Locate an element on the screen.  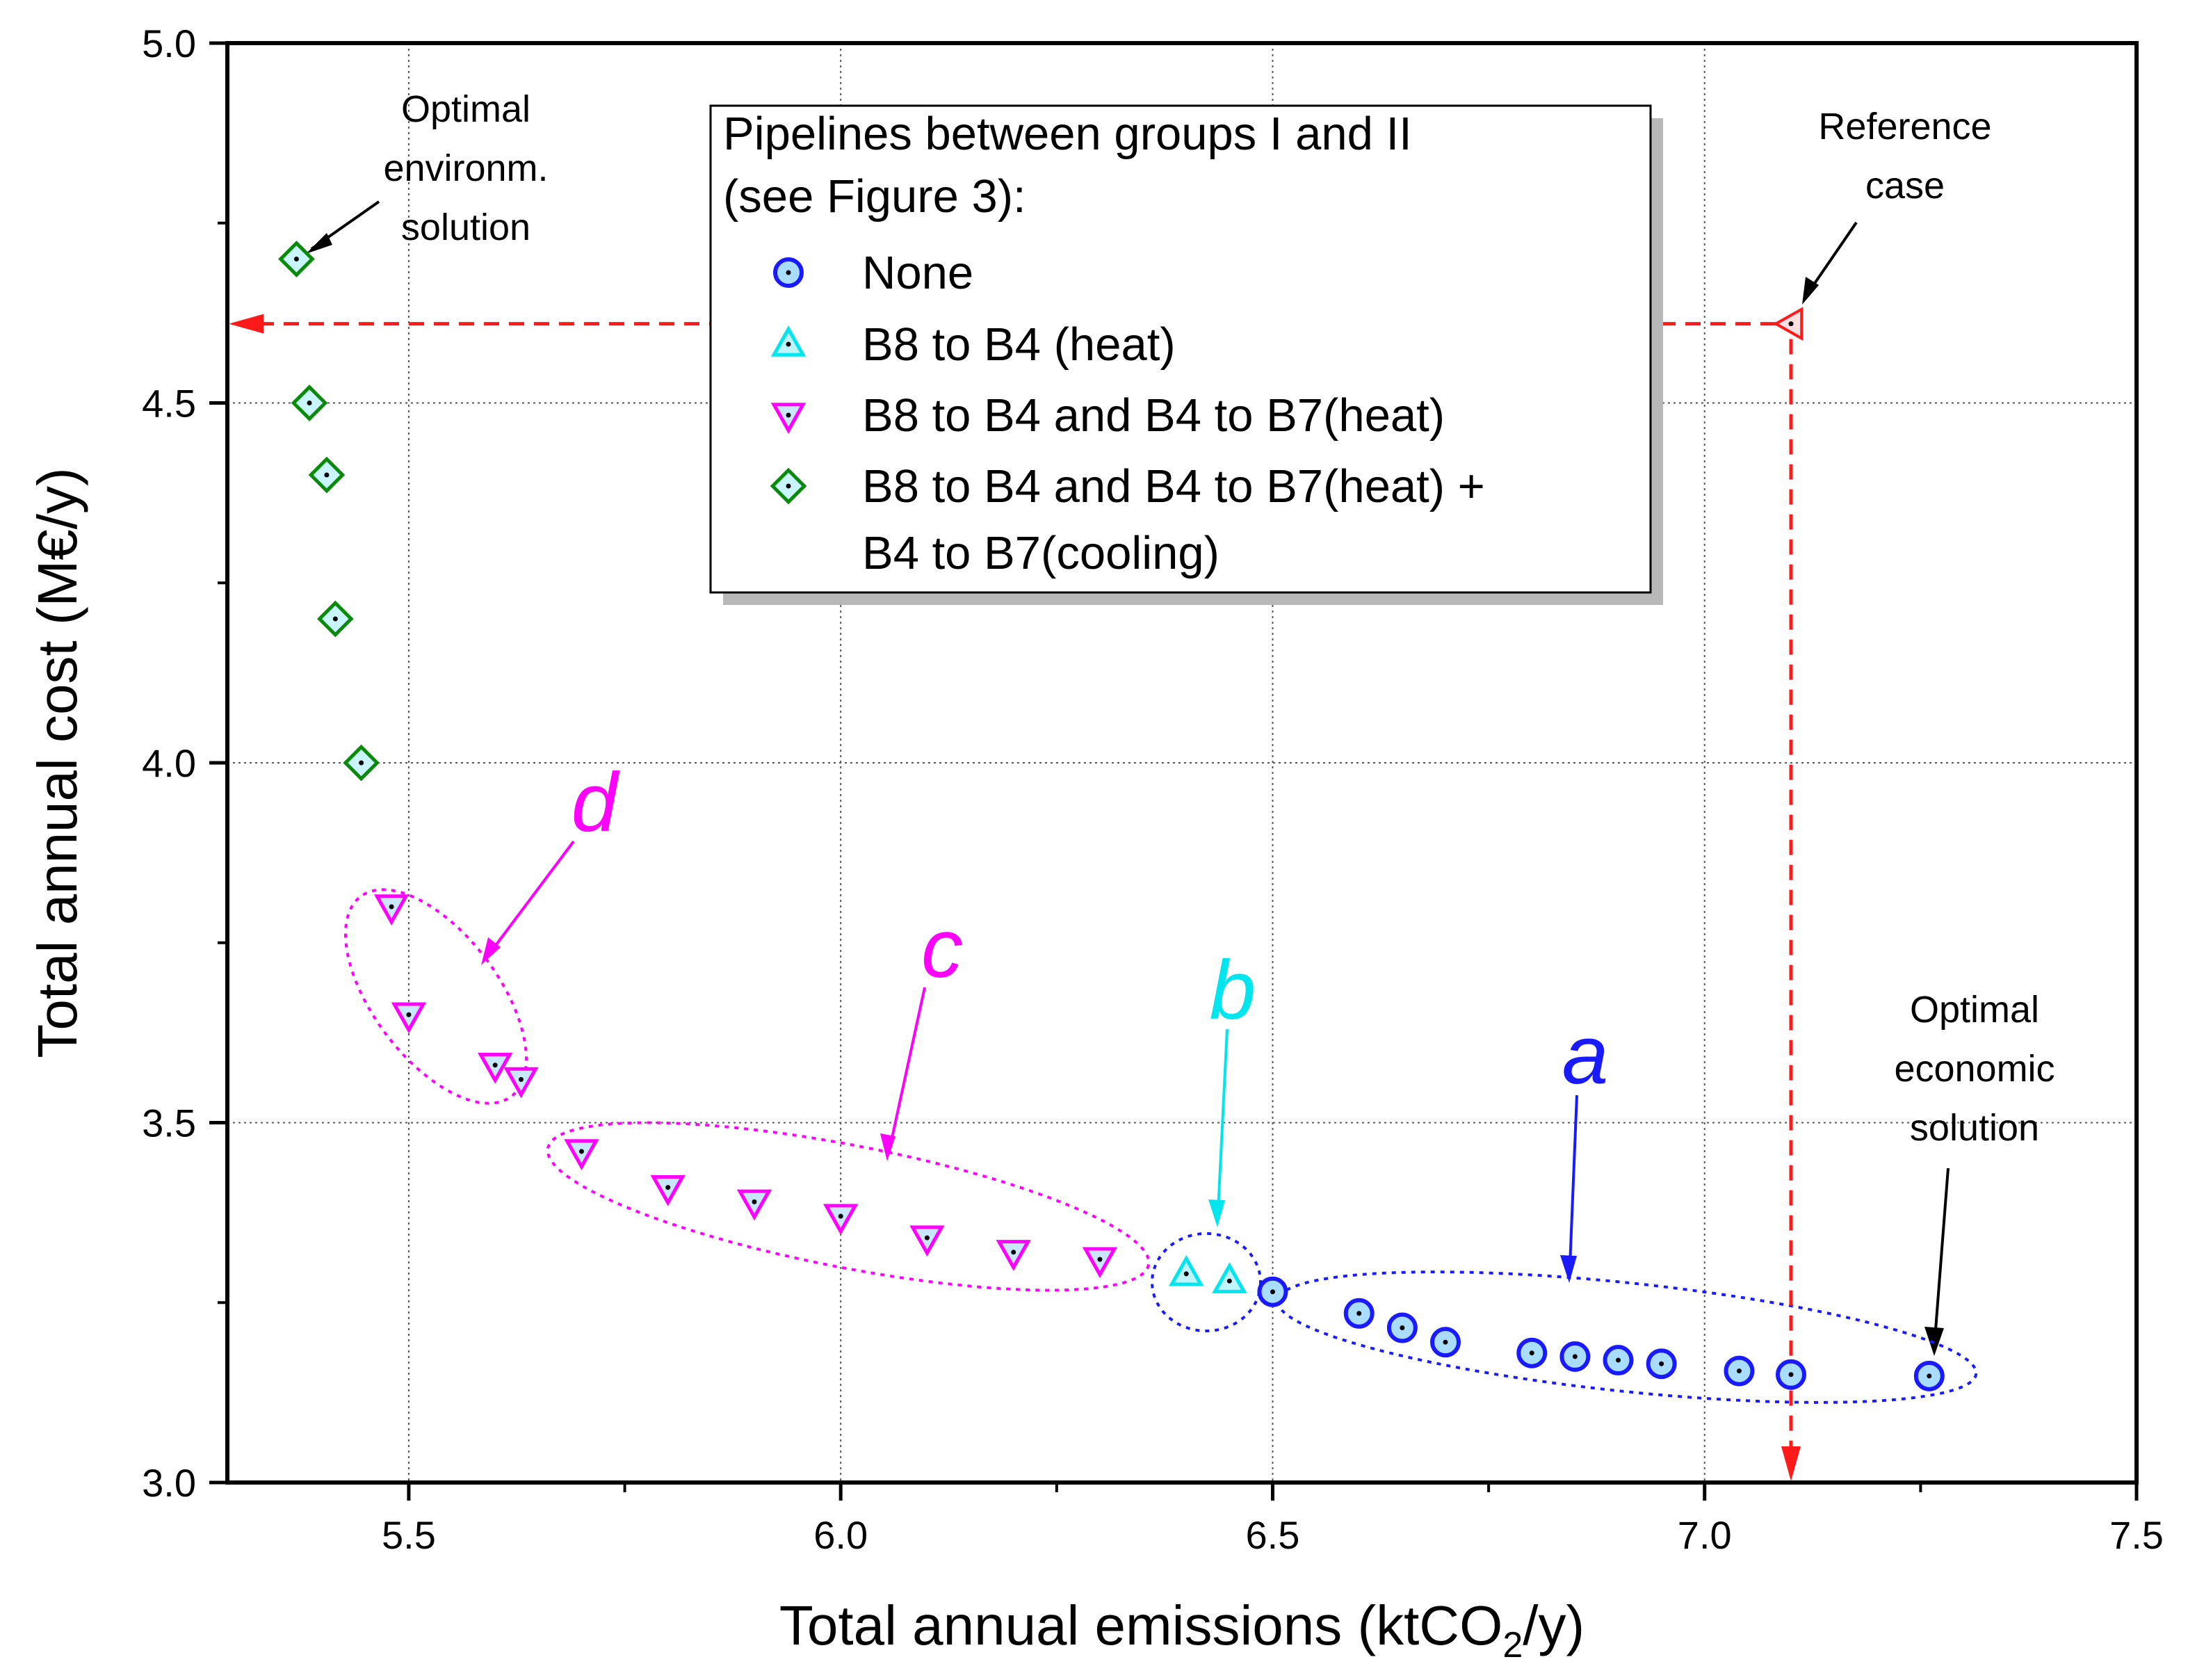
pointer-b-head is located at coordinates (1216, 1213).